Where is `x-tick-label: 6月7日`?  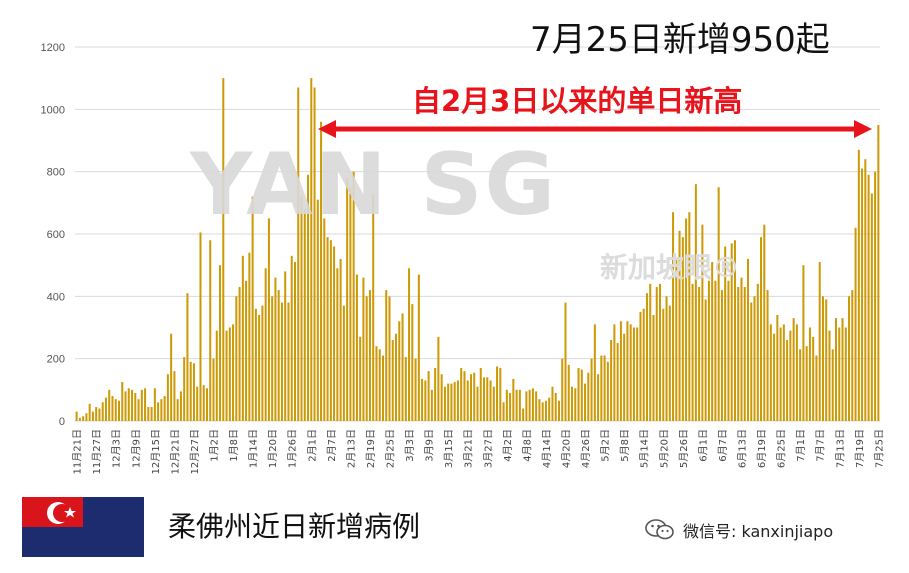 x-tick-label: 6月7日 is located at coordinates (723, 445).